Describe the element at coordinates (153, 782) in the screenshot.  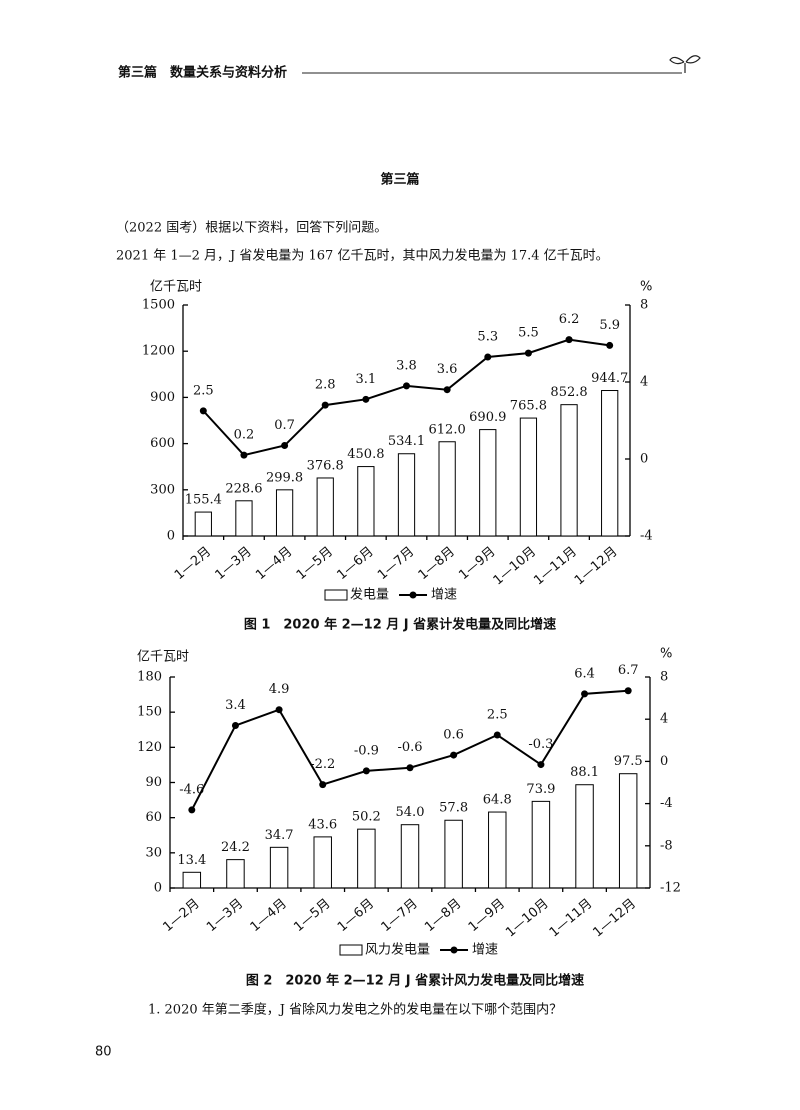
I see `y-tick-label: 90` at that location.